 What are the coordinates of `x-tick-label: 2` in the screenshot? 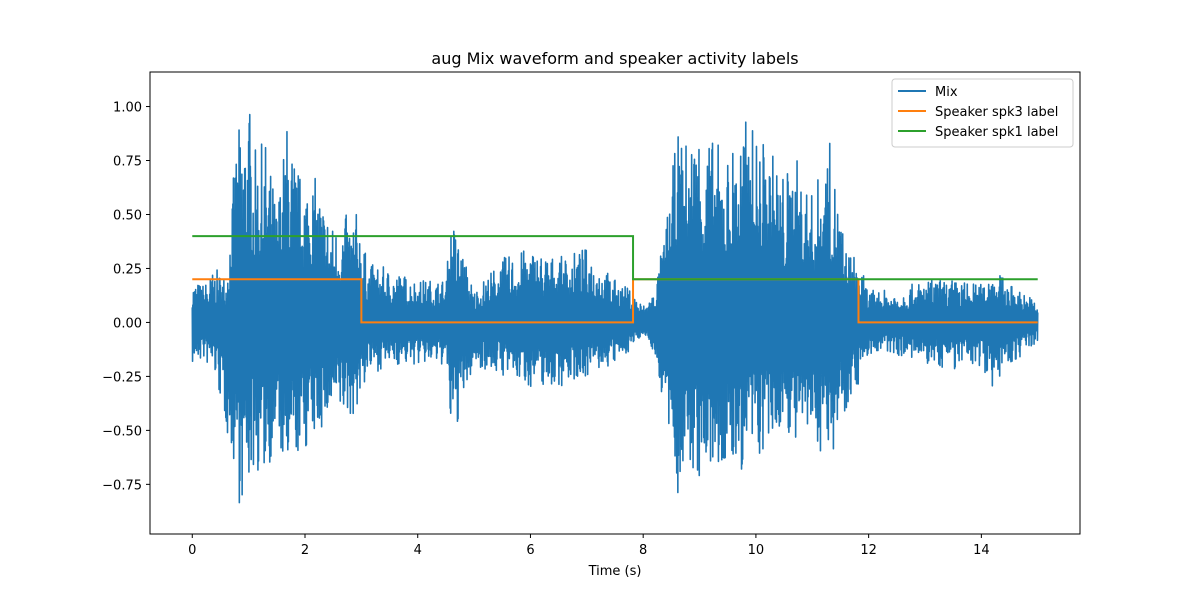 It's located at (305, 550).